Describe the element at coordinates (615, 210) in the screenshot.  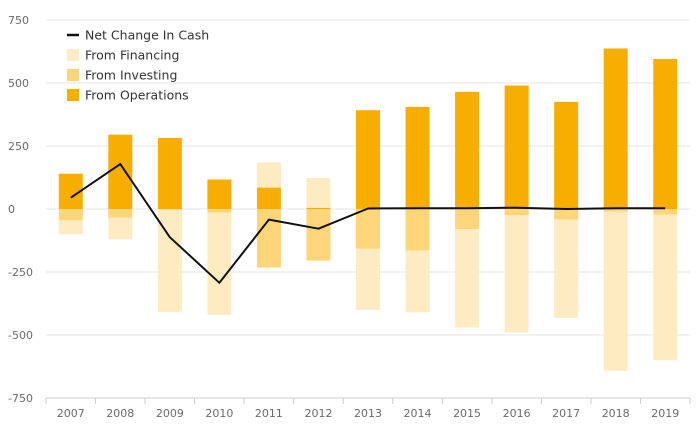
I see `bar-from-investing-2018` at that location.